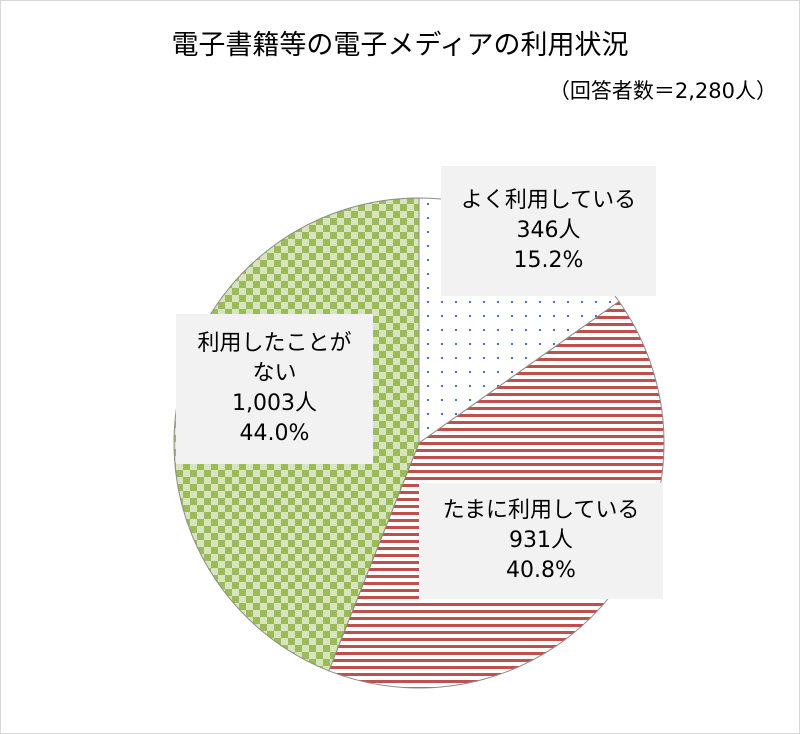 This screenshot has height=734, width=800. I want to click on slice-percent: 40.8%, so click(541, 570).